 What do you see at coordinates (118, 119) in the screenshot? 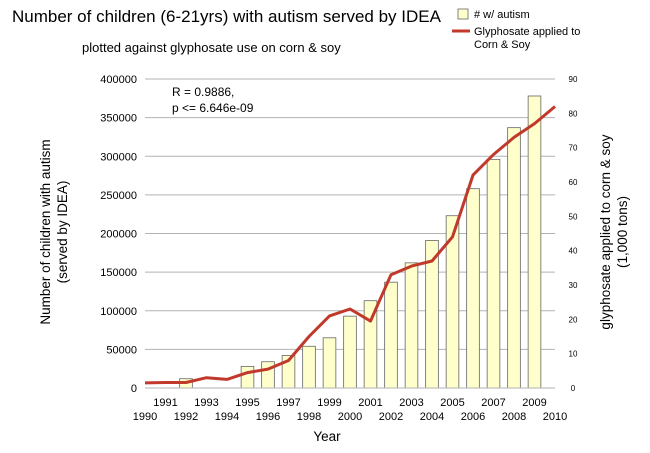
I see `y-left-tick-7: 350000` at bounding box center [118, 119].